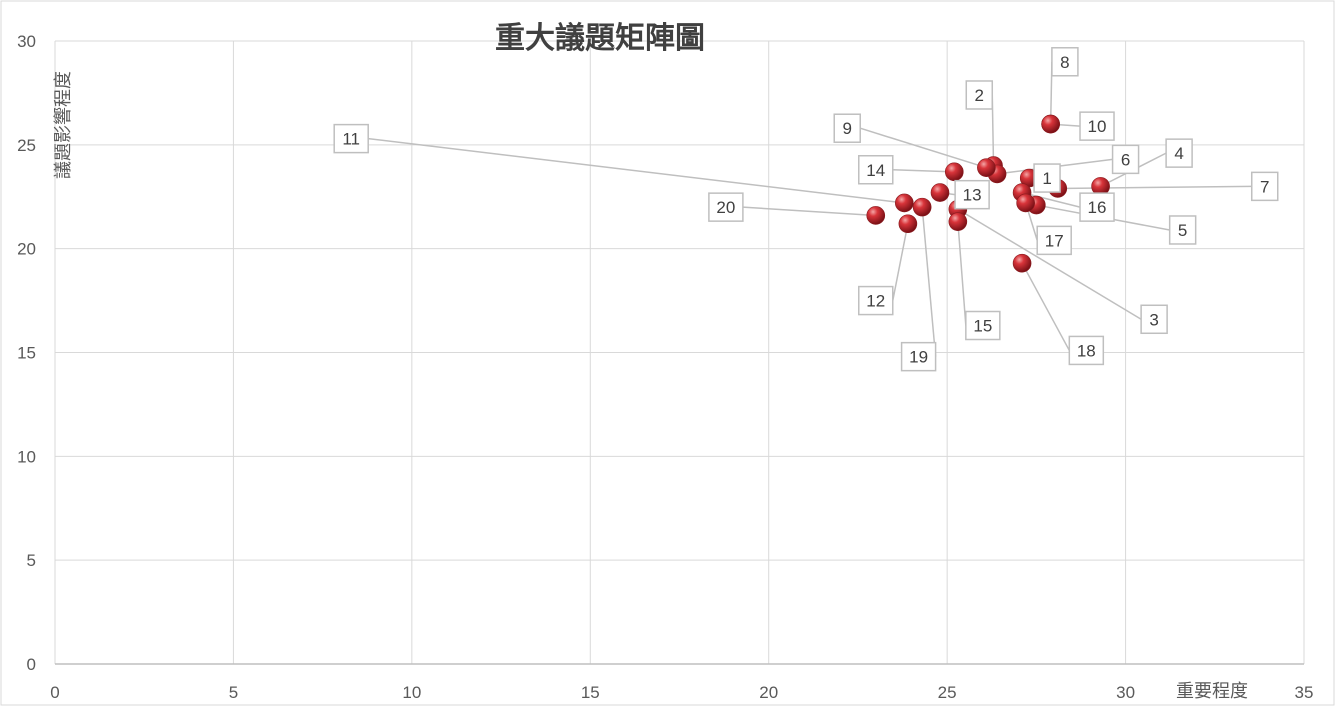 The width and height of the screenshot is (1335, 706). I want to click on data-label: 13, so click(972, 195).